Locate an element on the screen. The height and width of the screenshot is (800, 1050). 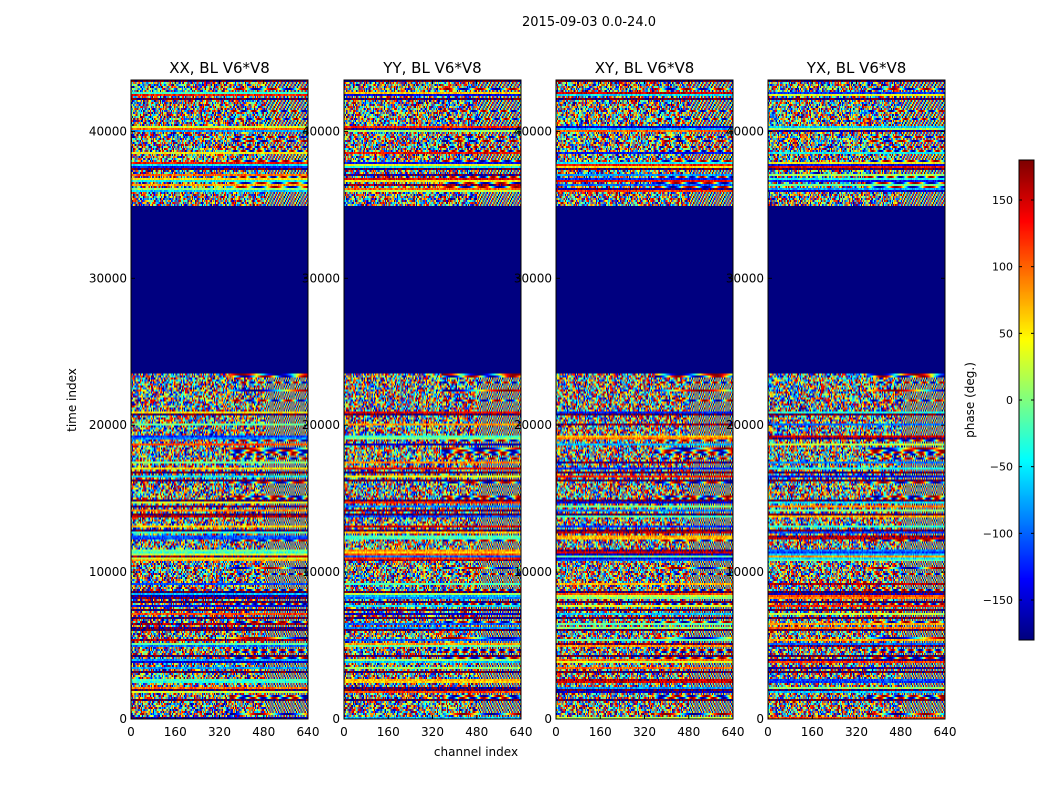
panel-title: XY, BL V6*V8 is located at coordinates (645, 68).